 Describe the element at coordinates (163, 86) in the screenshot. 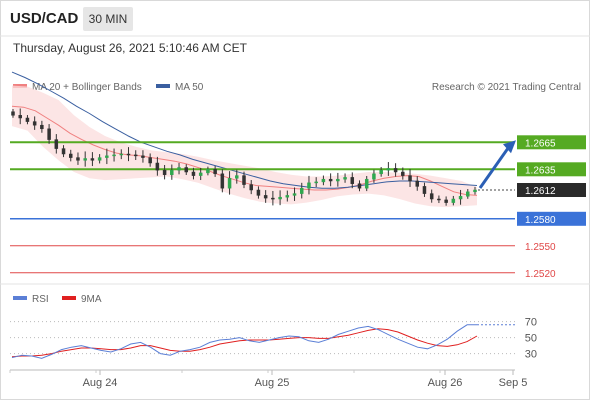

I see `ma50-legend-swatch` at that location.